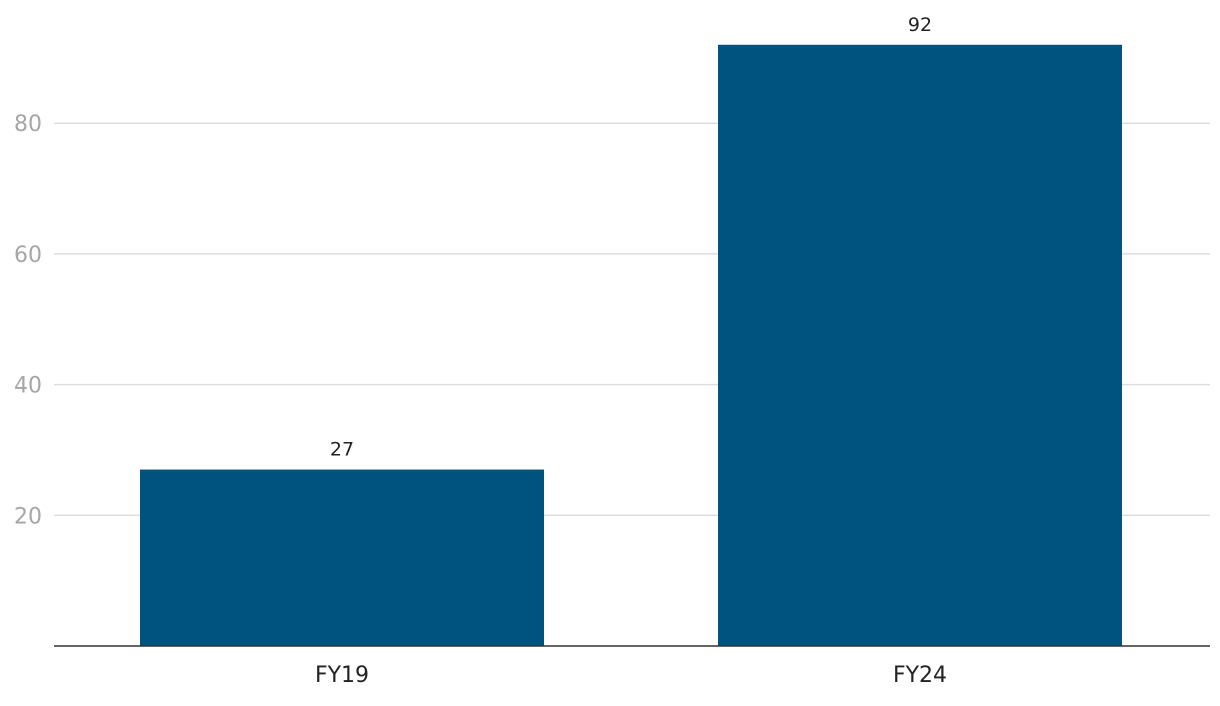 This screenshot has height=706, width=1220. Describe the element at coordinates (28, 516) in the screenshot. I see `y-tick-label: 20` at that location.